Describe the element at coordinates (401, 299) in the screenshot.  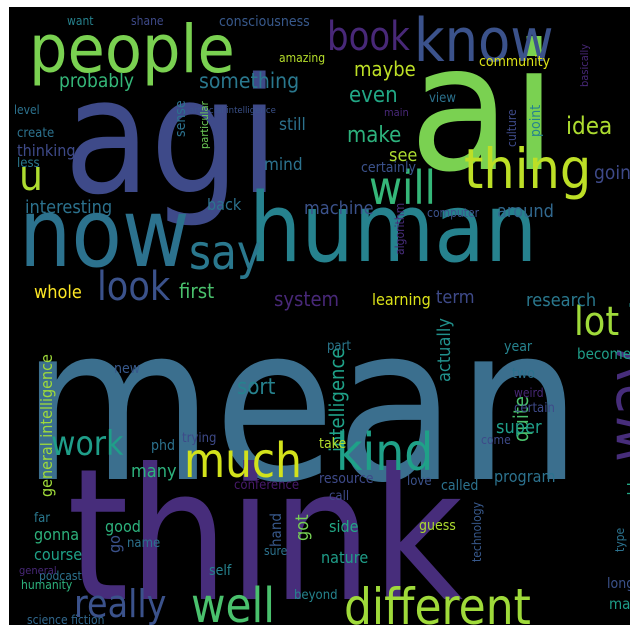
I see `cloud-word: learning` at that location.